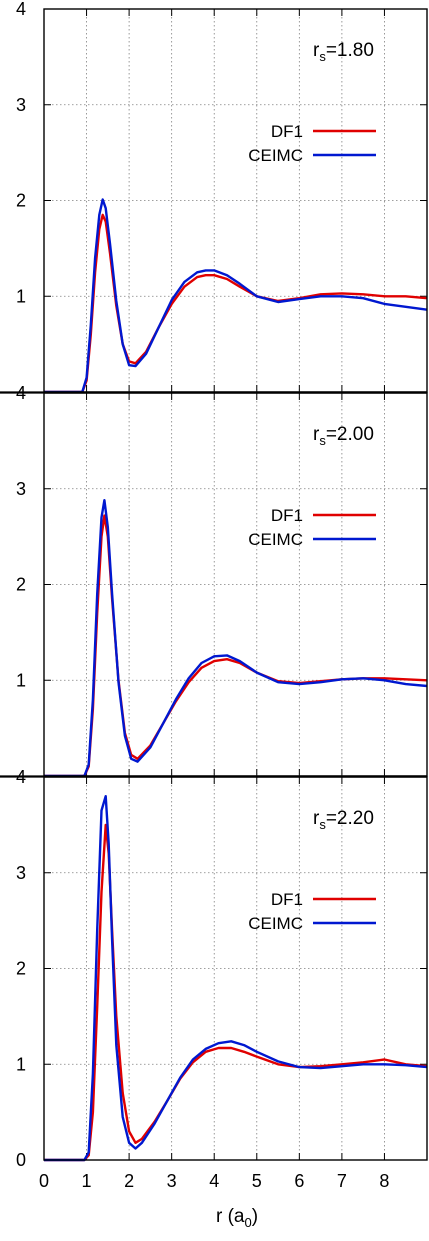 The image size is (429, 1241). Describe the element at coordinates (257, 1181) in the screenshot. I see `x-tick-label: 5` at that location.